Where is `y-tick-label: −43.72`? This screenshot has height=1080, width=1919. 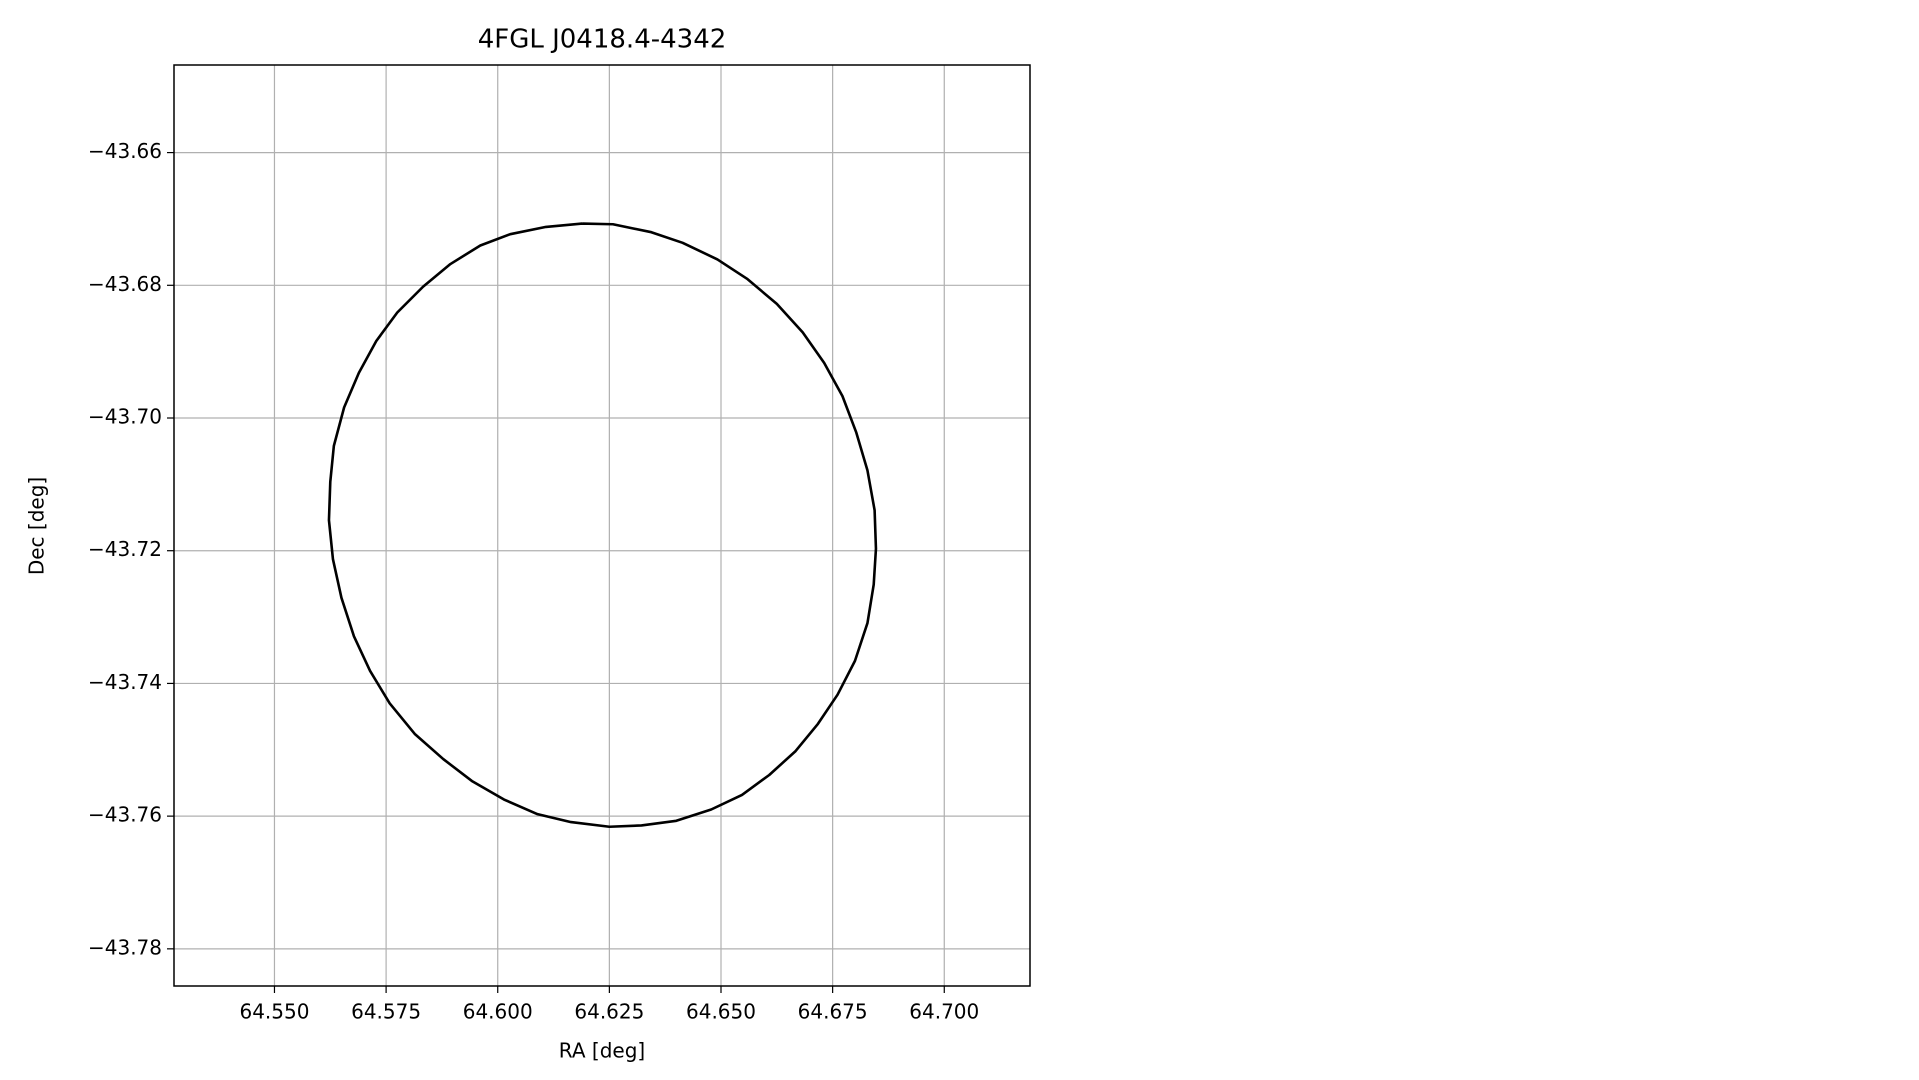 y-tick-label: −43.72 is located at coordinates (125, 549).